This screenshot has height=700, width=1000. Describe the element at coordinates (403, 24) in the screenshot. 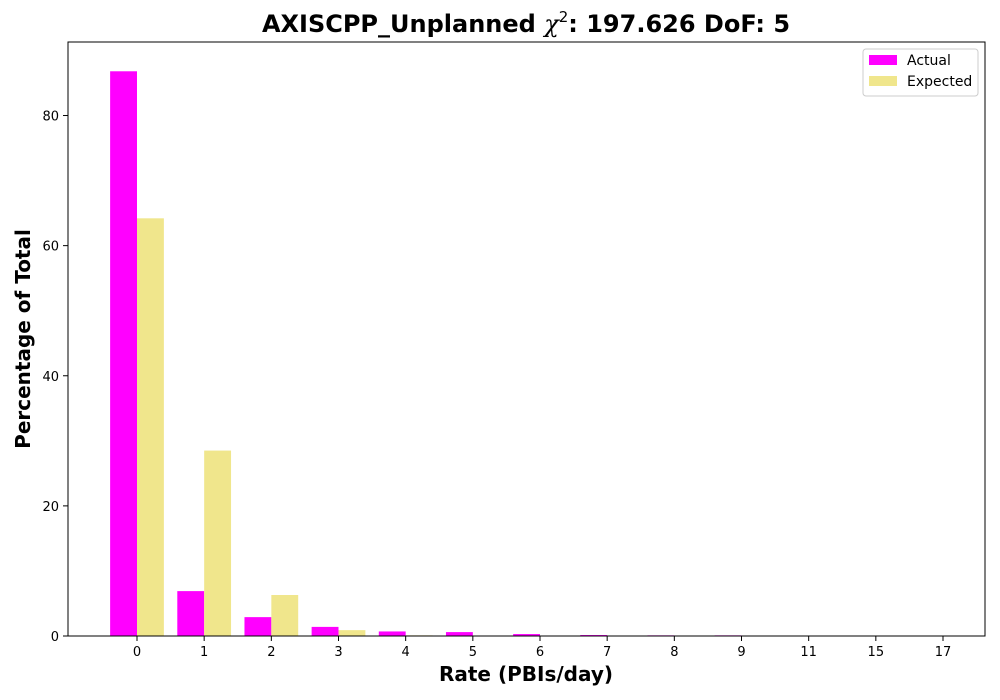

I see `title-prefix: AXISCPP_Unplanned` at that location.